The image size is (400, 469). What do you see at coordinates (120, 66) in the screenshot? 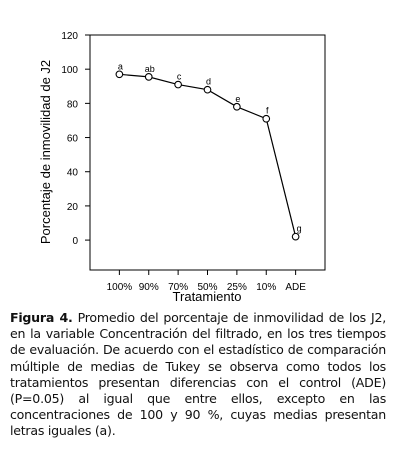
I see `point-annotation: a` at bounding box center [120, 66].